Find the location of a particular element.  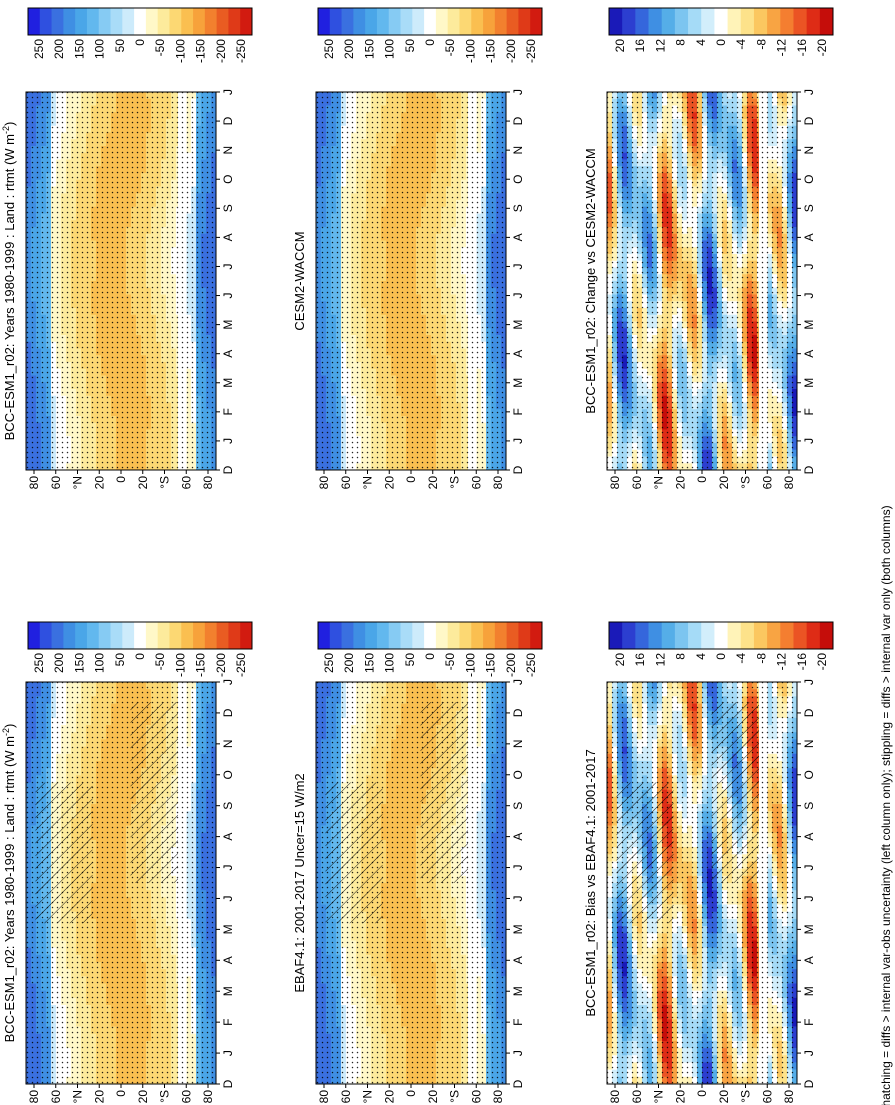

colorbar-tick-label: 150 is located at coordinates (369, 663).